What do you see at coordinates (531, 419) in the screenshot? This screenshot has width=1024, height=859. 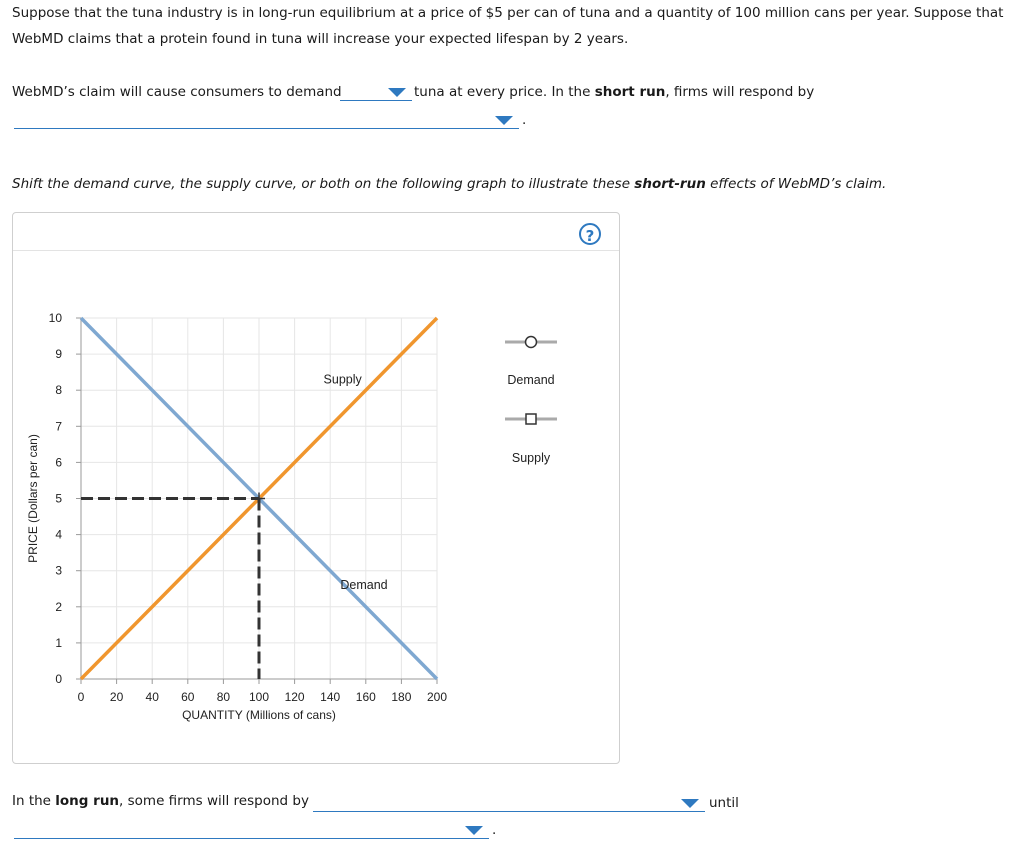 I see `supply-tool-handle` at bounding box center [531, 419].